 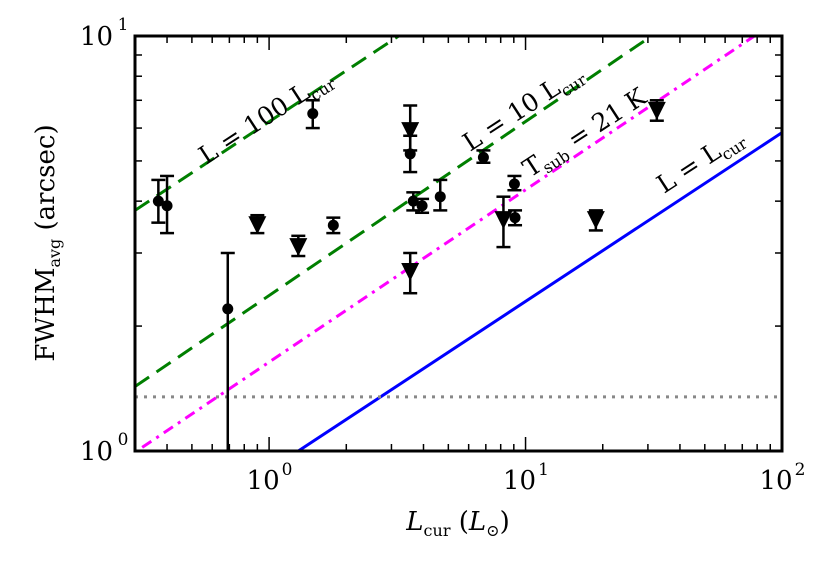 What do you see at coordinates (96, 37) in the screenshot?
I see `y-tick-label-1: 10` at bounding box center [96, 37].